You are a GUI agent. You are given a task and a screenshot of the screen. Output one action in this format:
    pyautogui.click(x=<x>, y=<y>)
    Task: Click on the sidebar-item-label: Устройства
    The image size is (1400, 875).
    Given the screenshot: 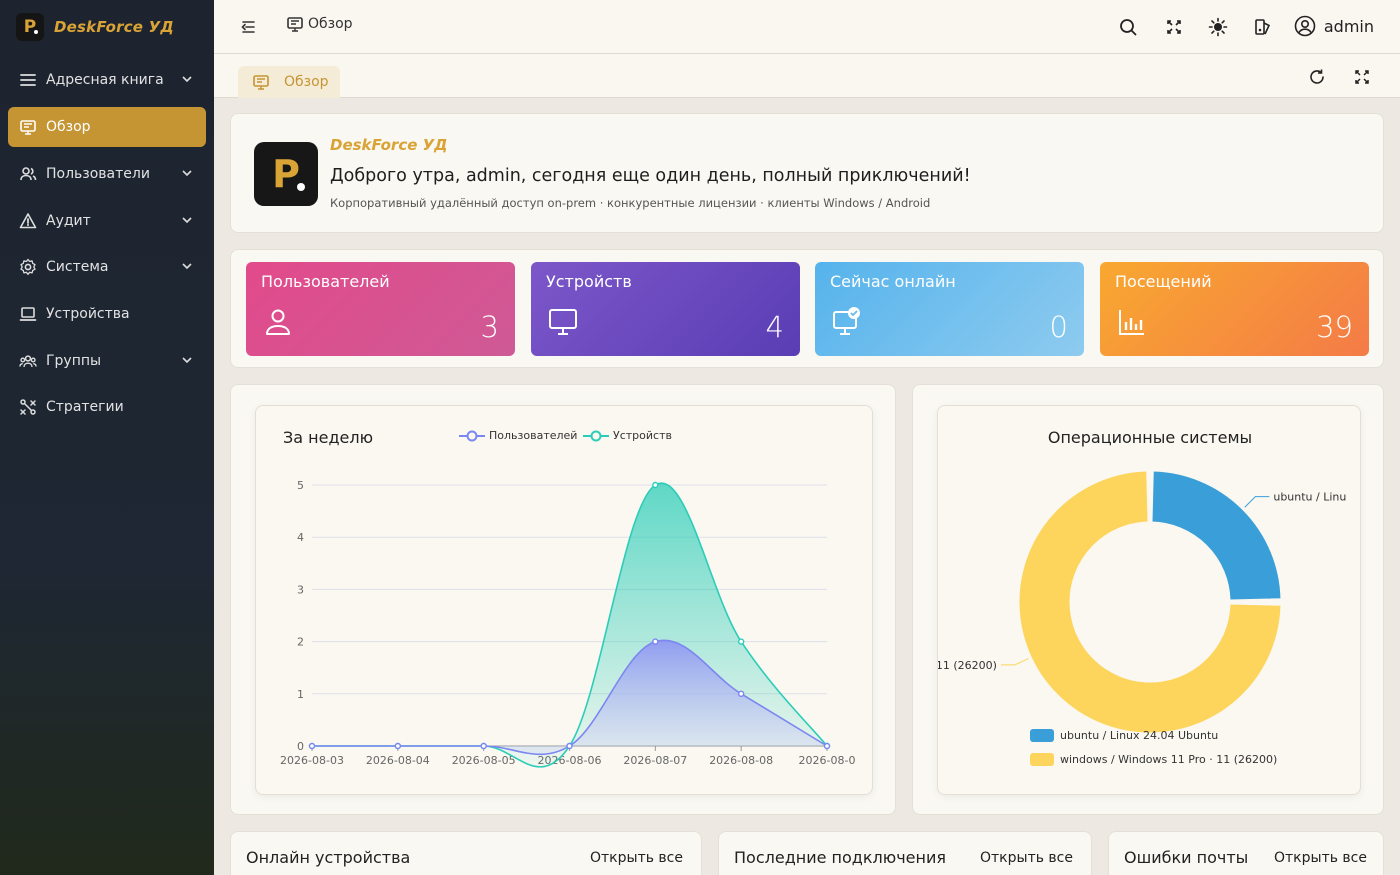 What is the action you would take?
    pyautogui.click(x=88, y=314)
    